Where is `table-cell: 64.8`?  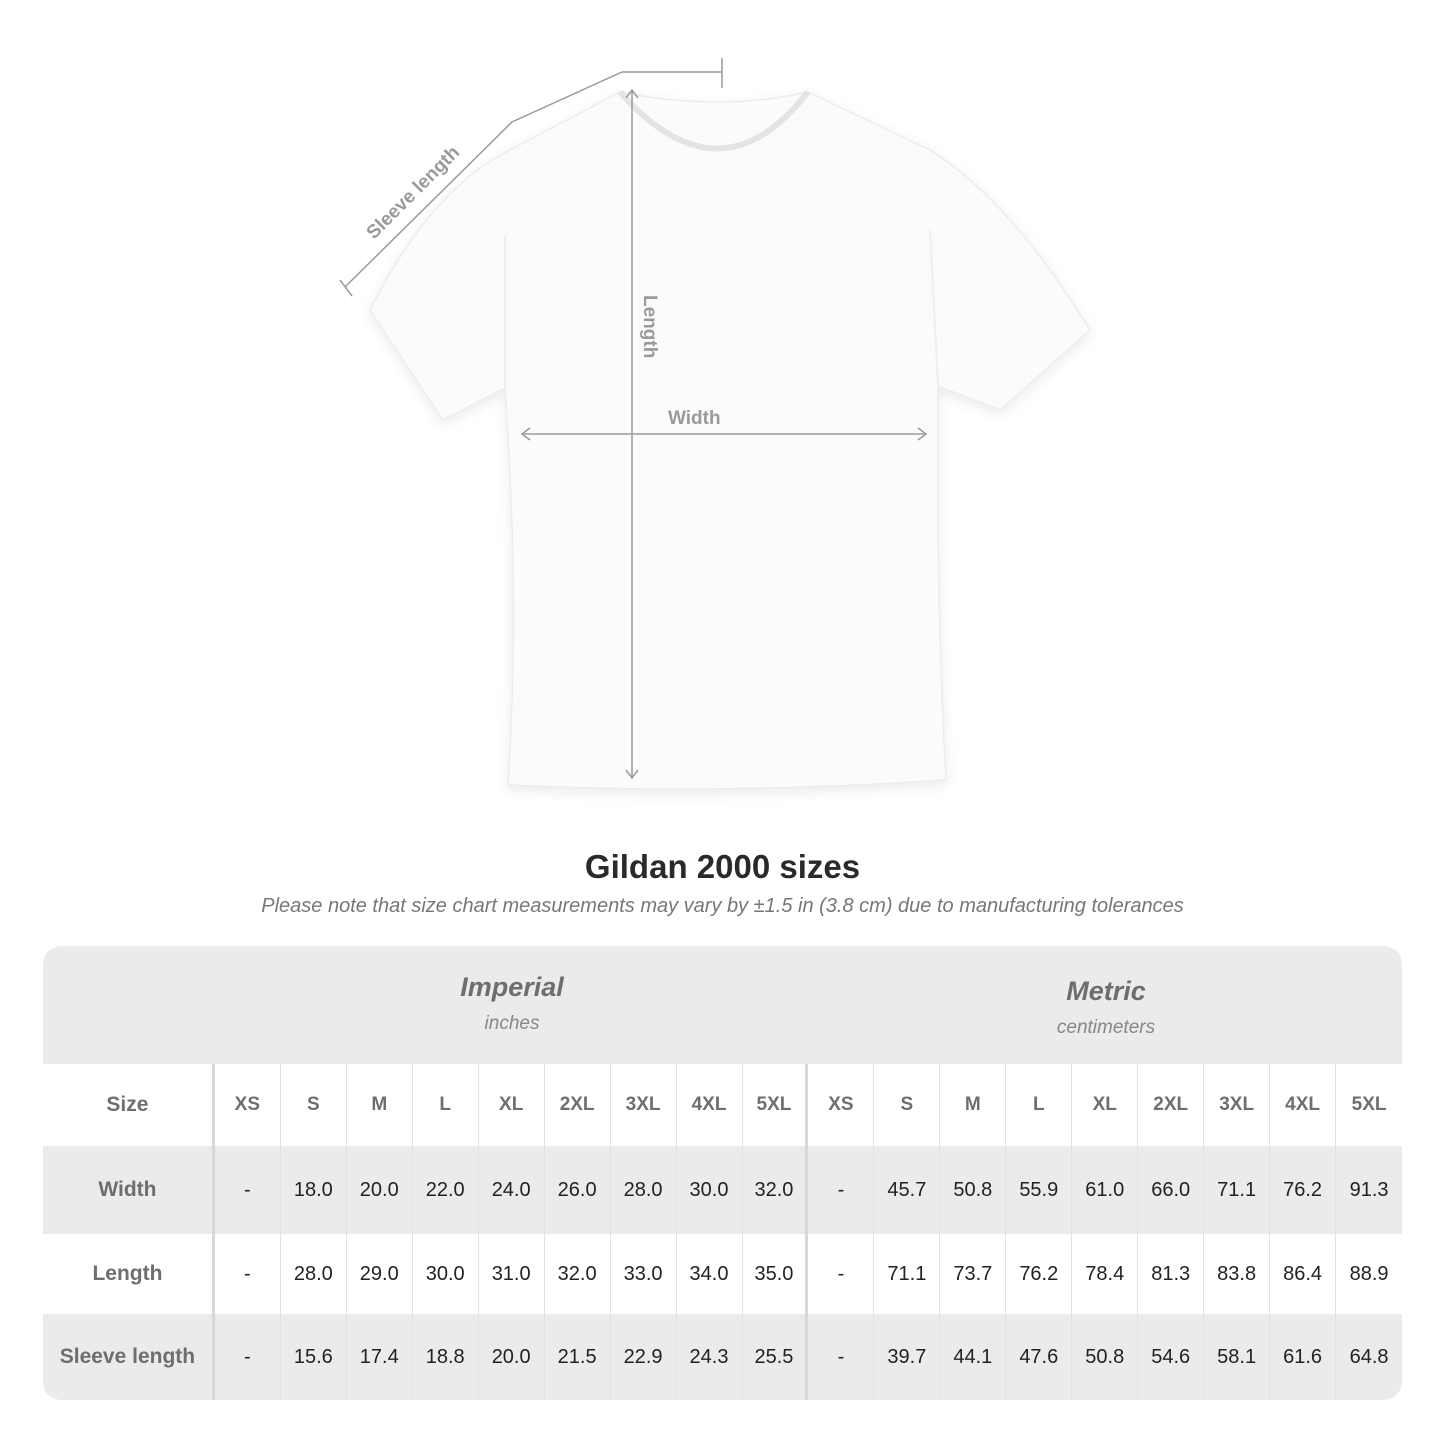
table-cell: 64.8 is located at coordinates (1369, 1356).